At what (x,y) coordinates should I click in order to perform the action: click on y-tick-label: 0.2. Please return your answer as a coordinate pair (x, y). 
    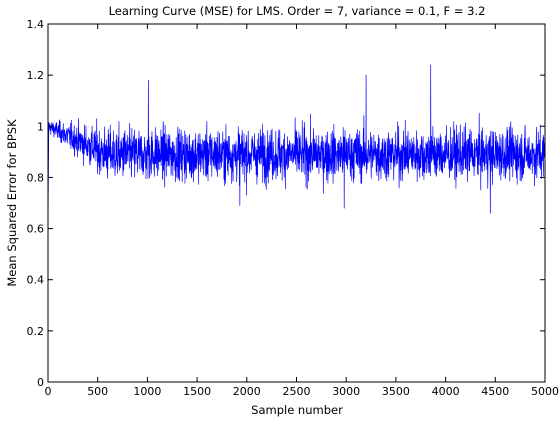
    Looking at the image, I should click on (36, 331).